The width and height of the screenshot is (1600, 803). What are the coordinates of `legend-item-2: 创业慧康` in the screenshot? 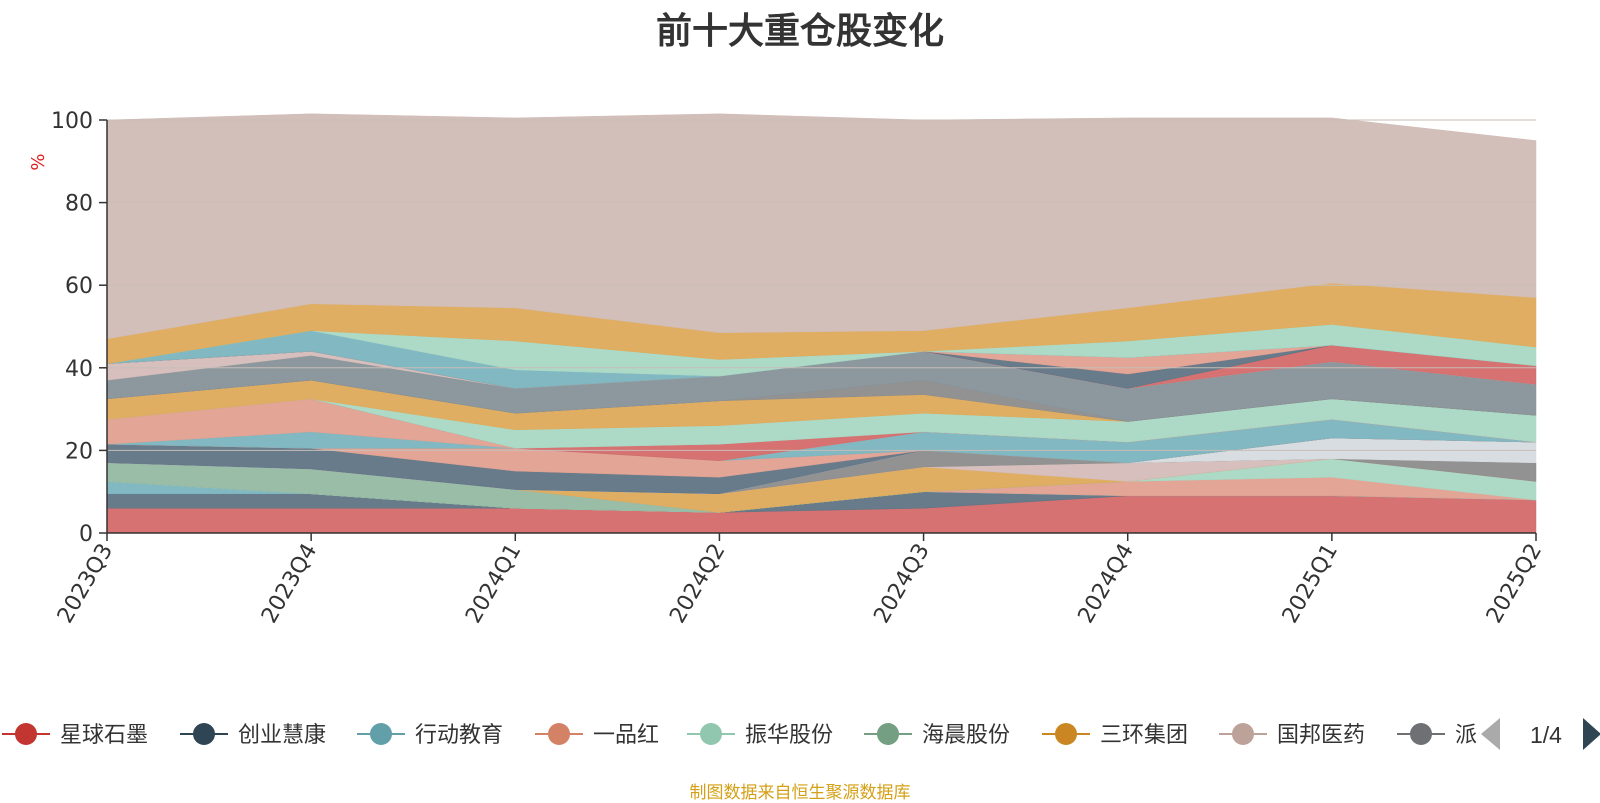 It's located at (253, 735).